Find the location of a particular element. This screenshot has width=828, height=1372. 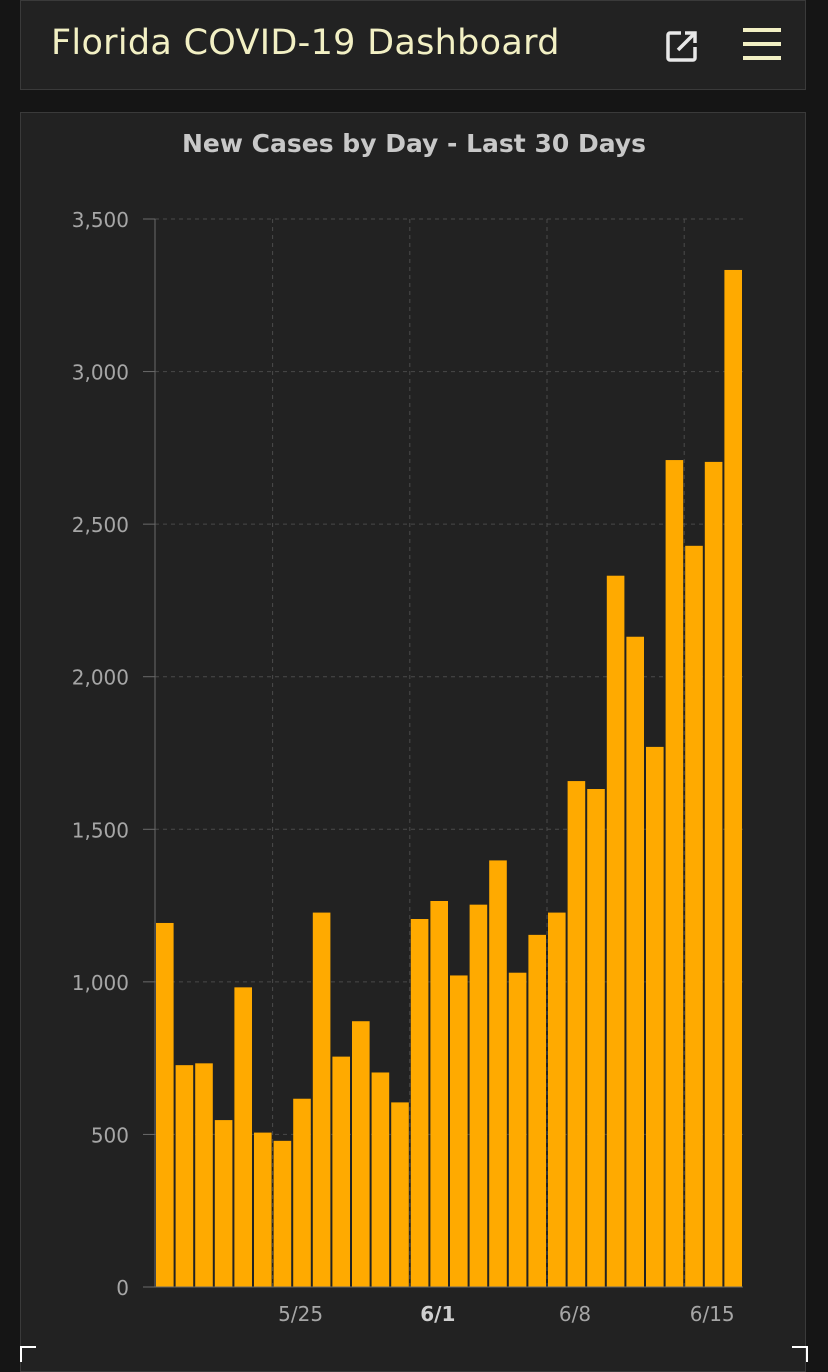

bar-5/27 is located at coordinates (321, 1099).